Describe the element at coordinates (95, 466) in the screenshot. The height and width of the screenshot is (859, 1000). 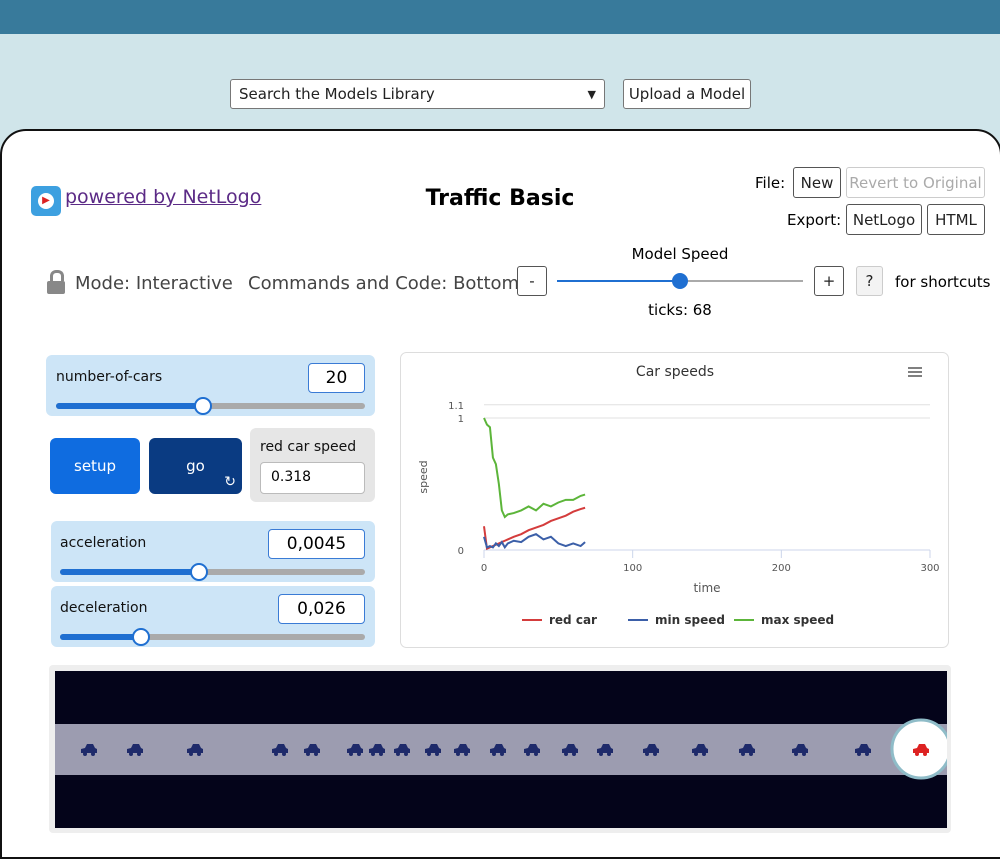
I see `setup-button: setup` at that location.